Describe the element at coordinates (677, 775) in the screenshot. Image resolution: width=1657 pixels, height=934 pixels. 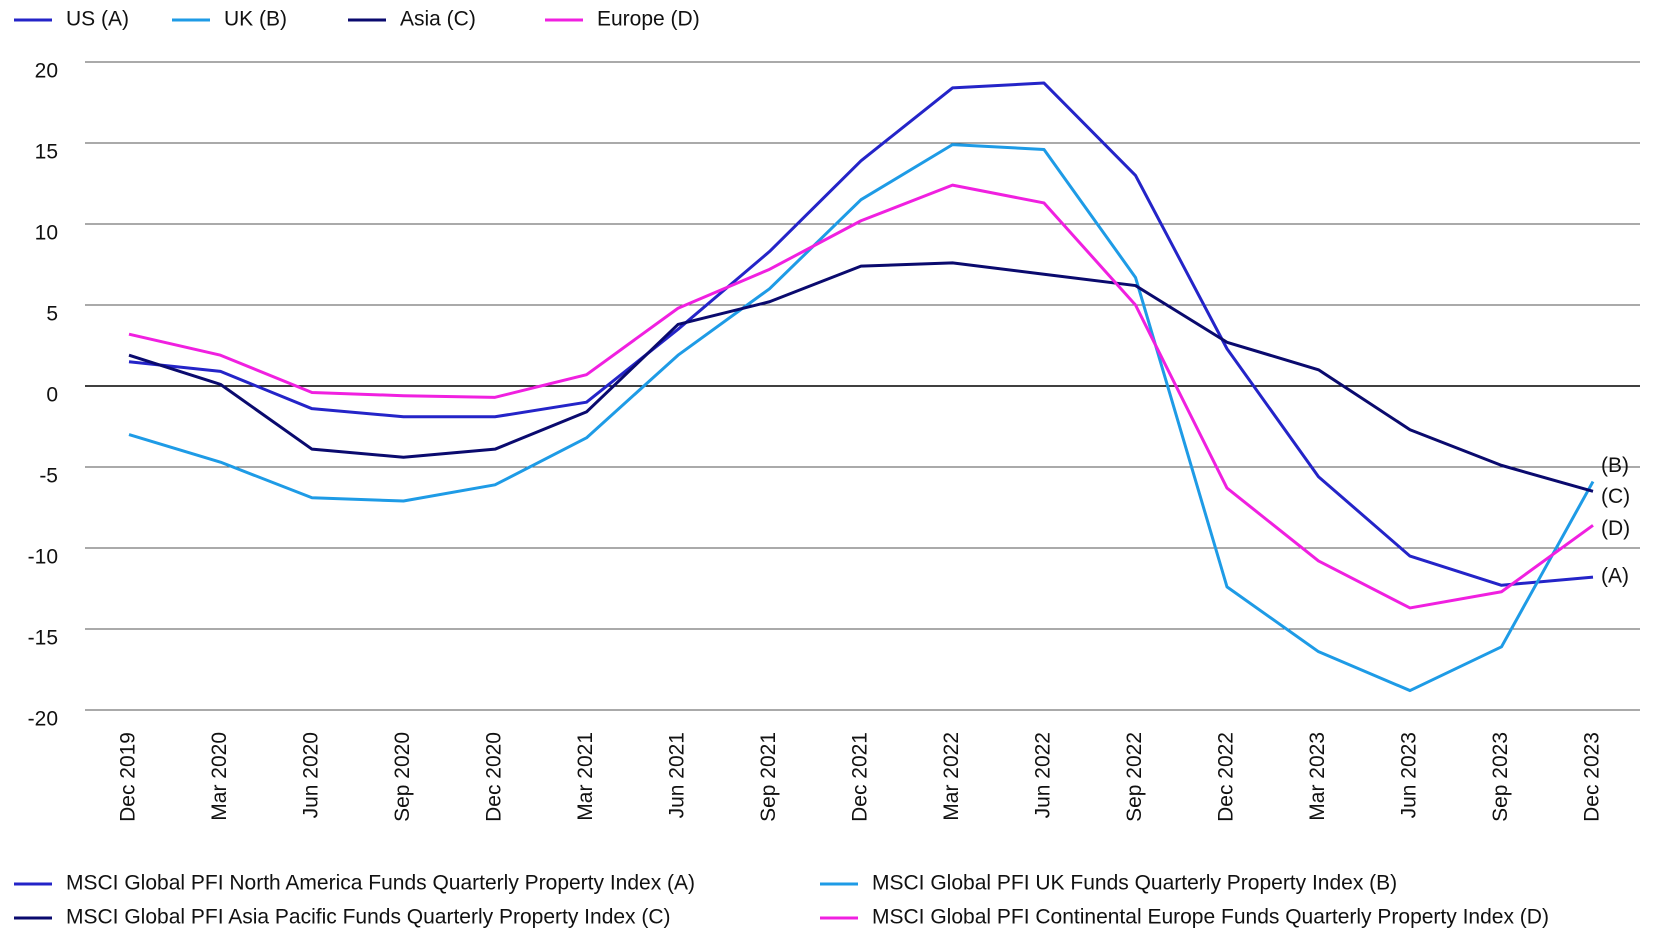
I see `x-tick-label: Jun 2021` at that location.